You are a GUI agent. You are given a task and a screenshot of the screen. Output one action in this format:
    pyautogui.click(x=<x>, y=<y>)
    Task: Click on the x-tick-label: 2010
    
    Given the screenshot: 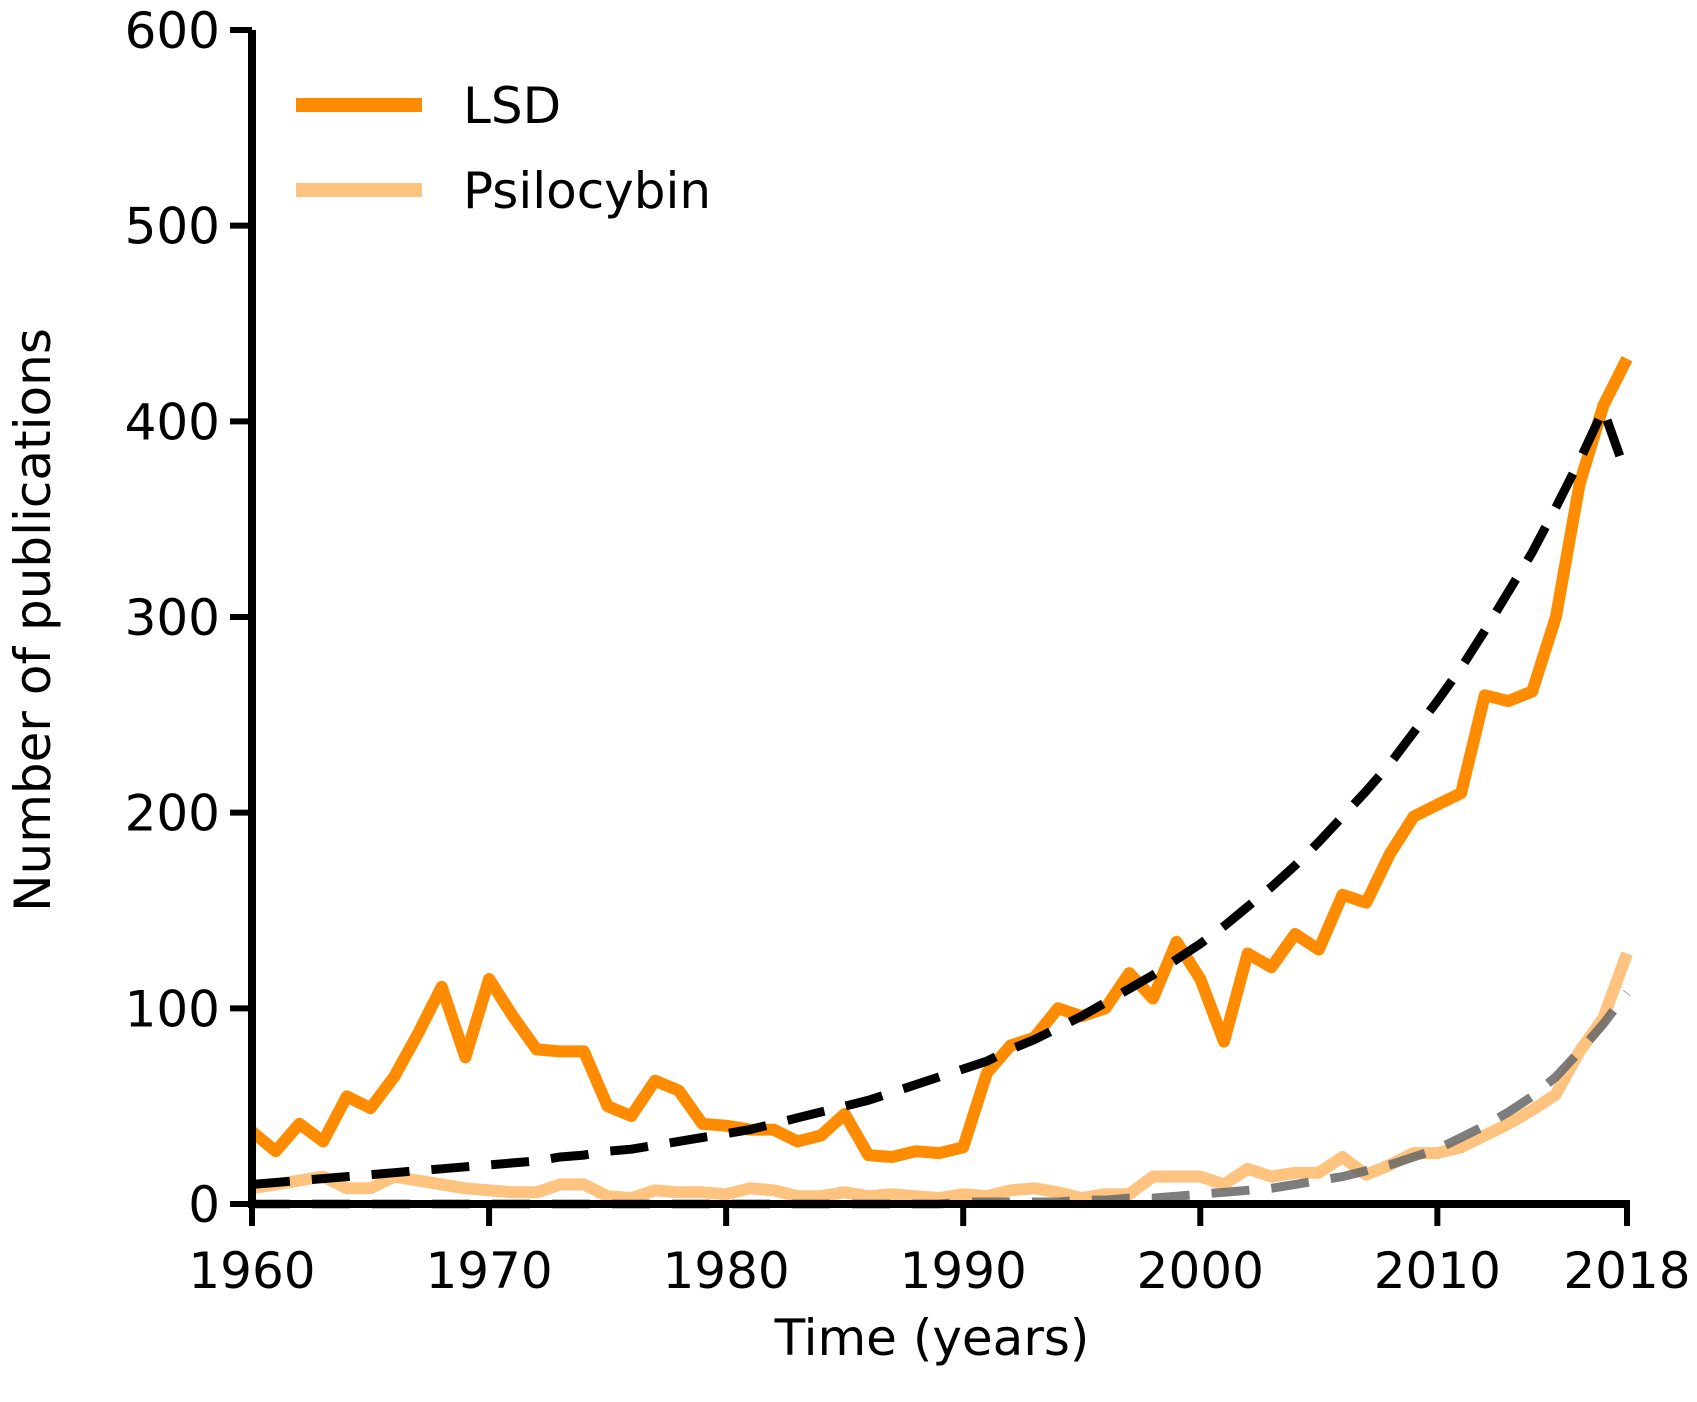 What is the action you would take?
    pyautogui.click(x=1437, y=1271)
    